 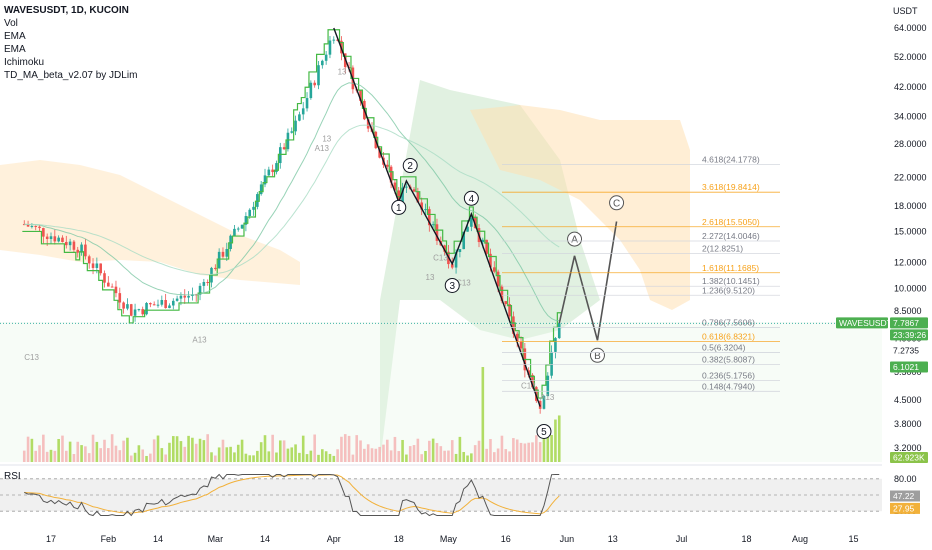 I want to click on td-marker: A13, so click(x=547, y=397).